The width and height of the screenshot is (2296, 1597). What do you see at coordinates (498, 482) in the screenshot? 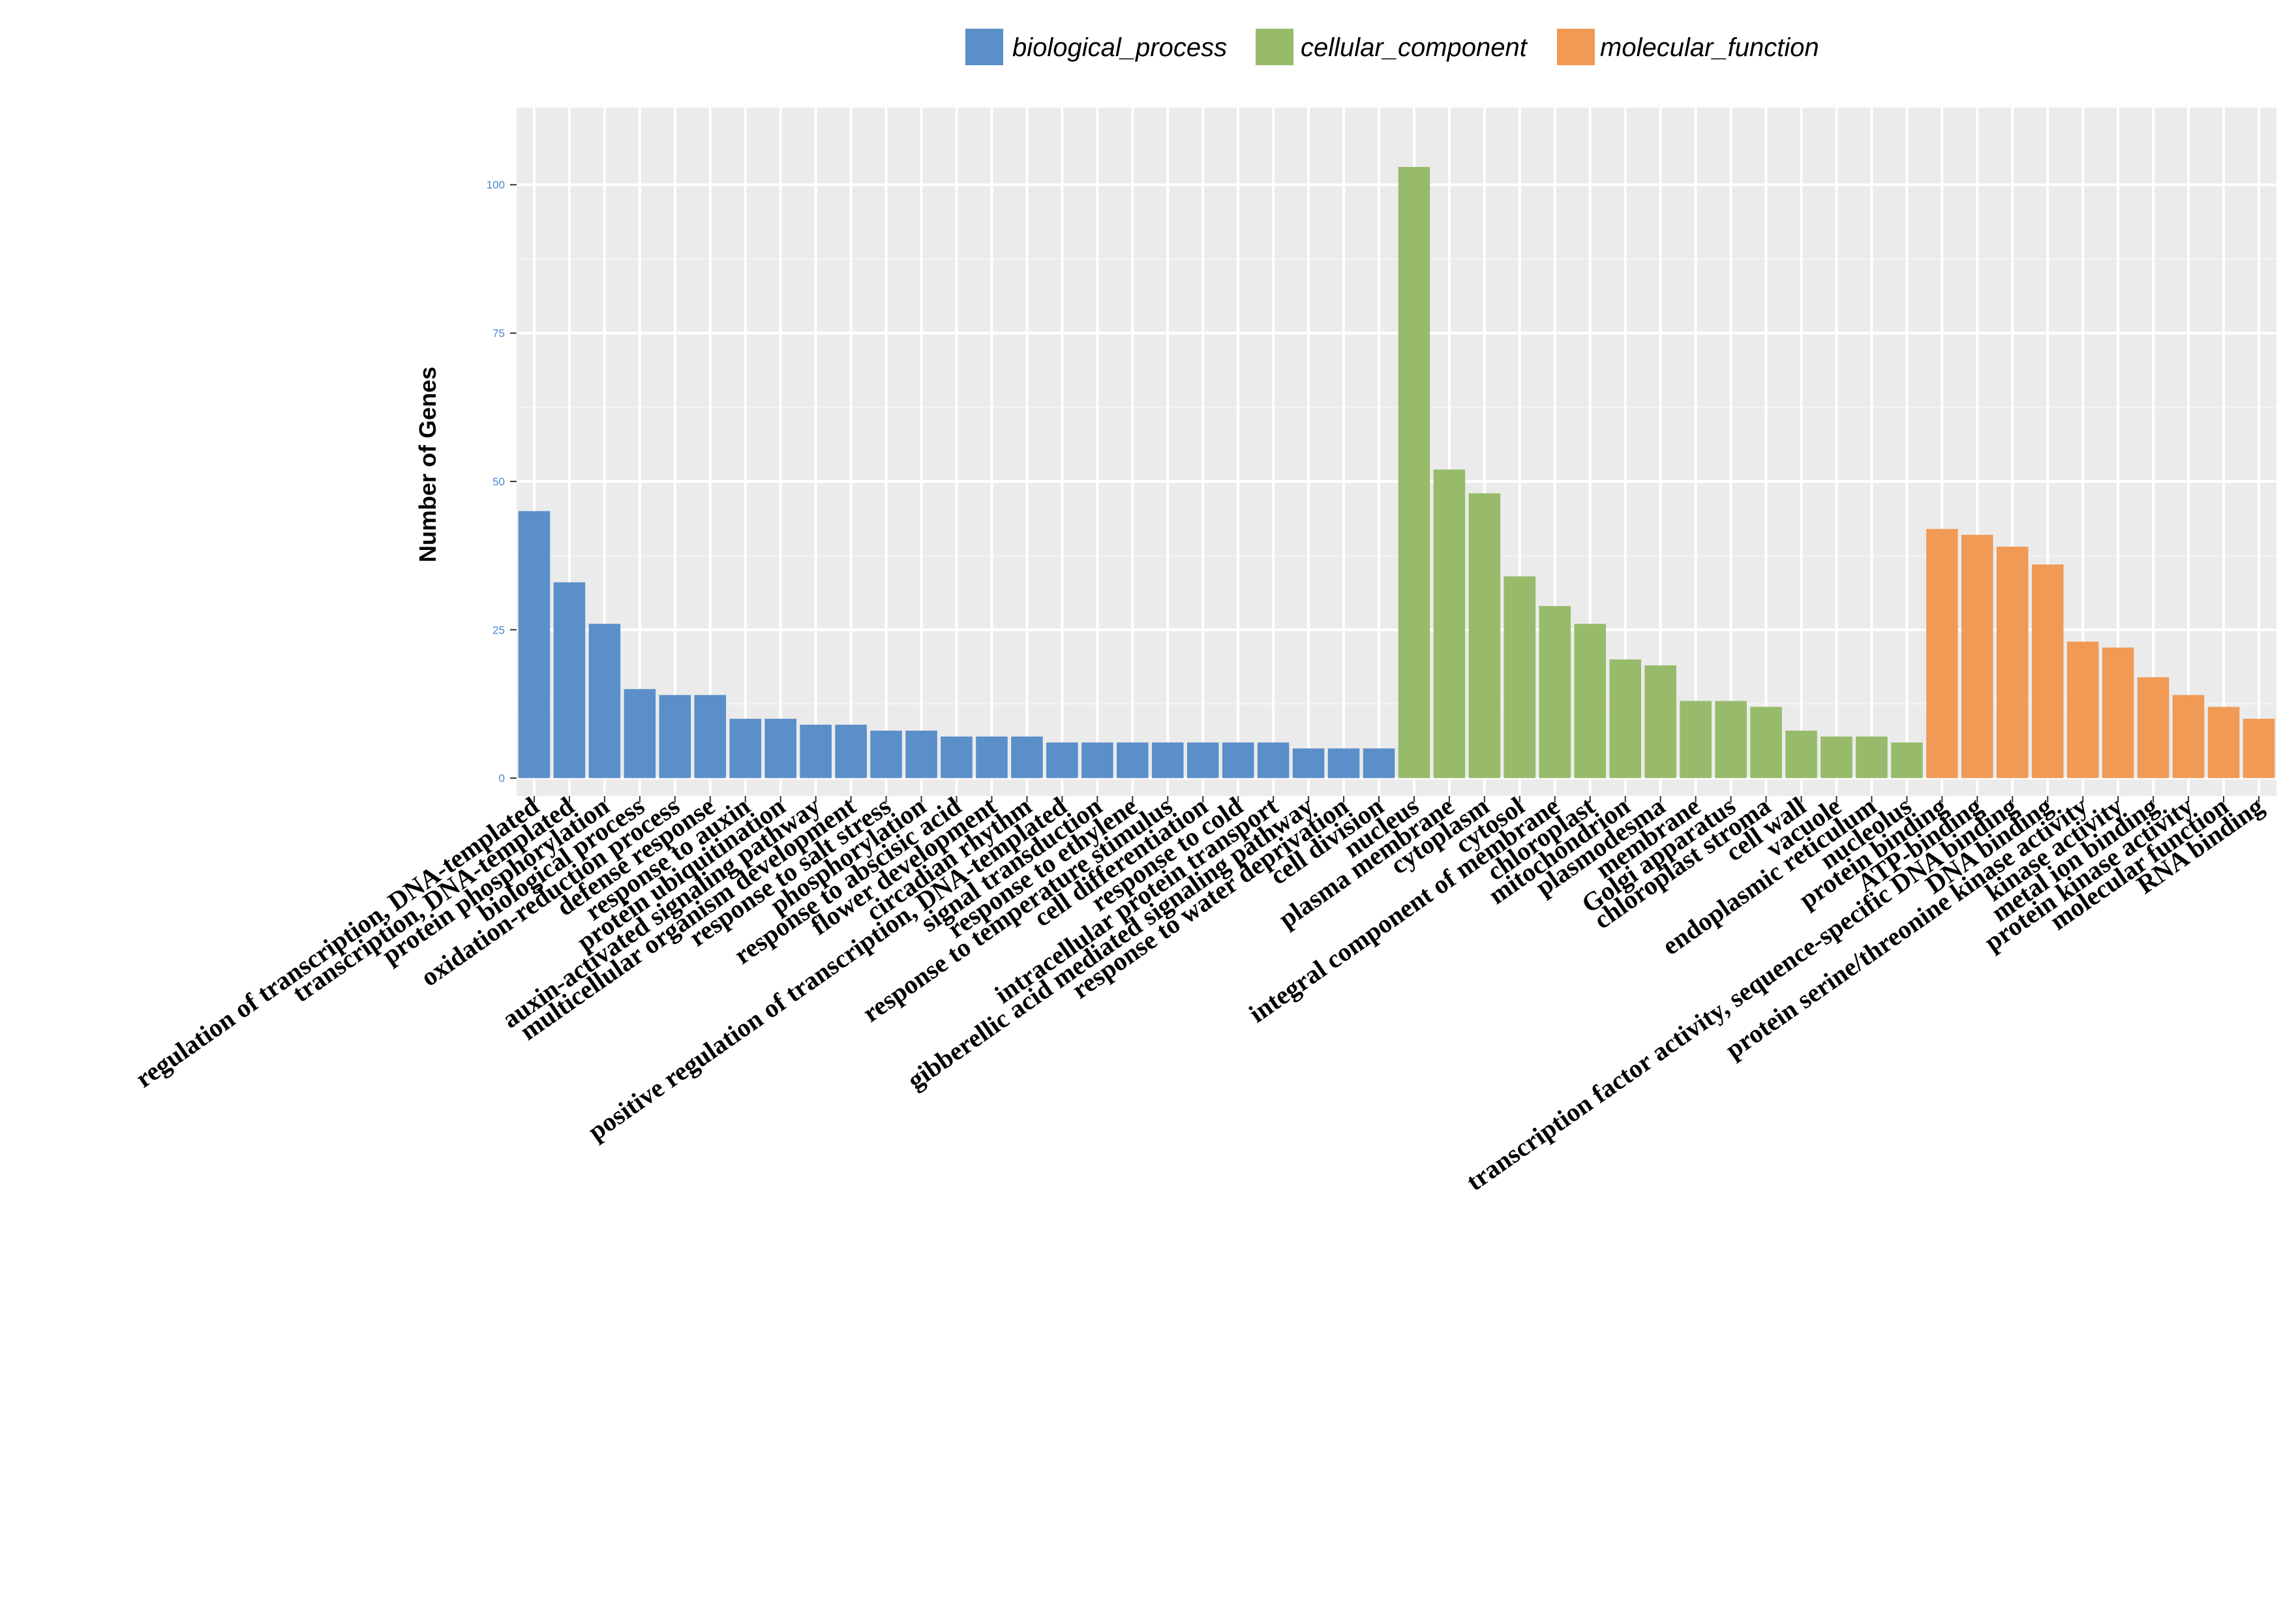
I see `y-tick-label: 50` at bounding box center [498, 482].